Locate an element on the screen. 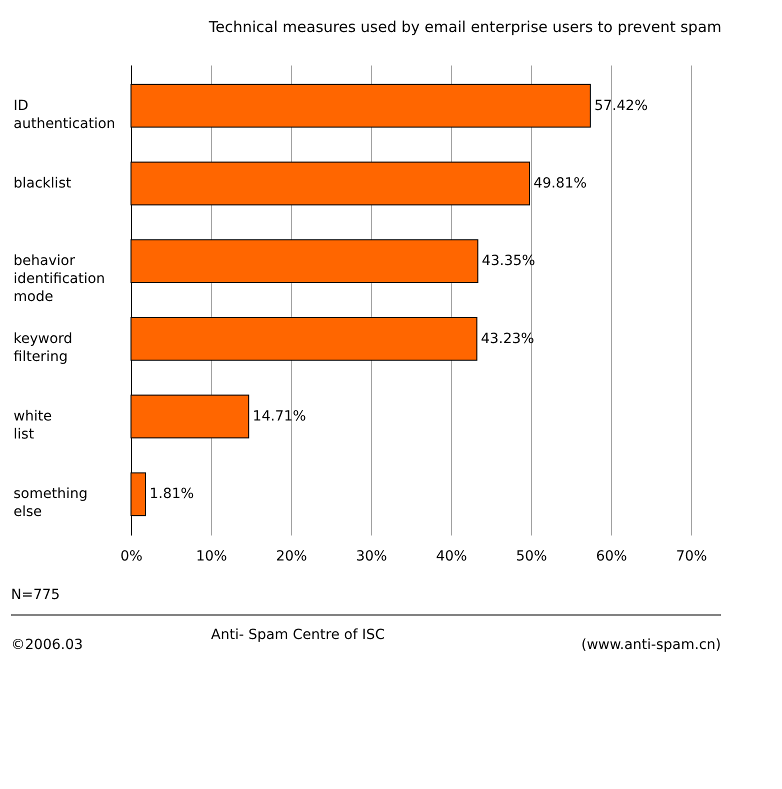  x-tick-label: 70% is located at coordinates (692, 556).